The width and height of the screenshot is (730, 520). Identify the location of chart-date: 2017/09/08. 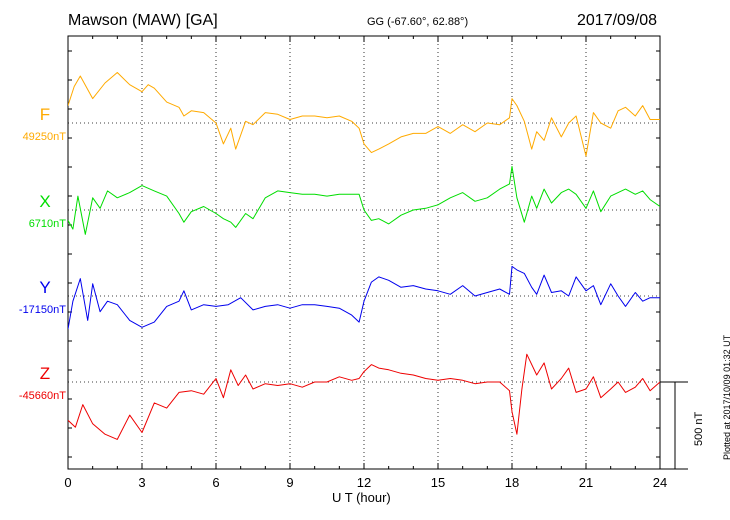
(617, 20).